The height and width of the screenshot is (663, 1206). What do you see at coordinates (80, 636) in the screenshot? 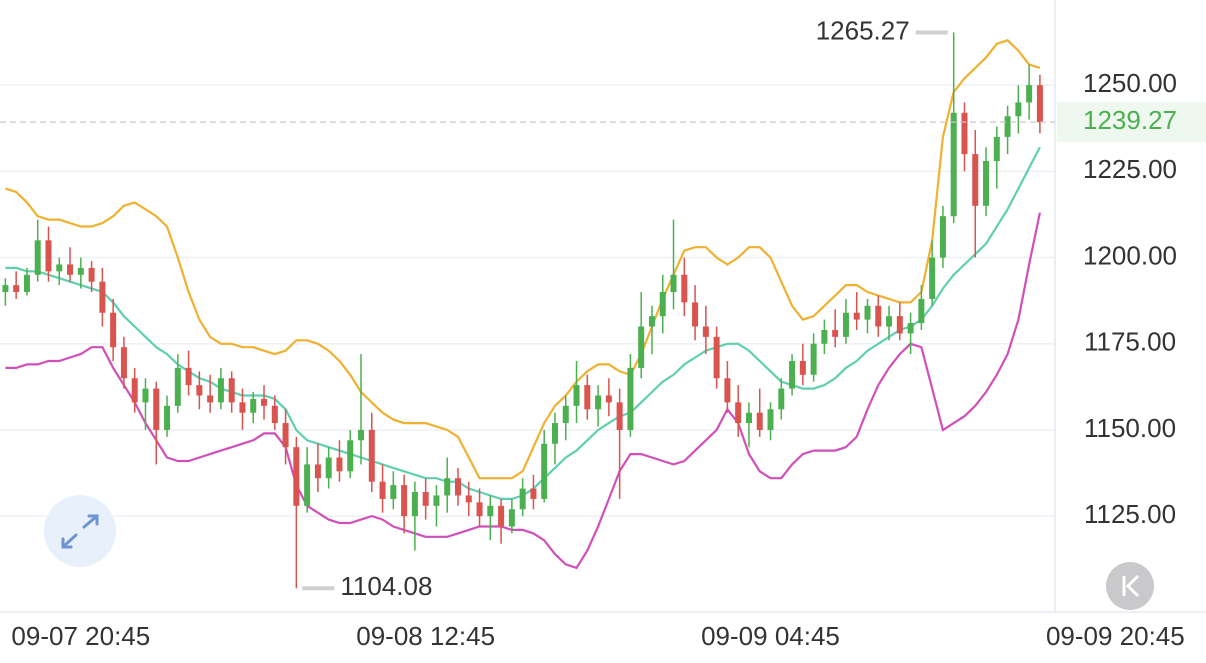
I see `x-tick-label: 09-07 20:45` at bounding box center [80, 636].